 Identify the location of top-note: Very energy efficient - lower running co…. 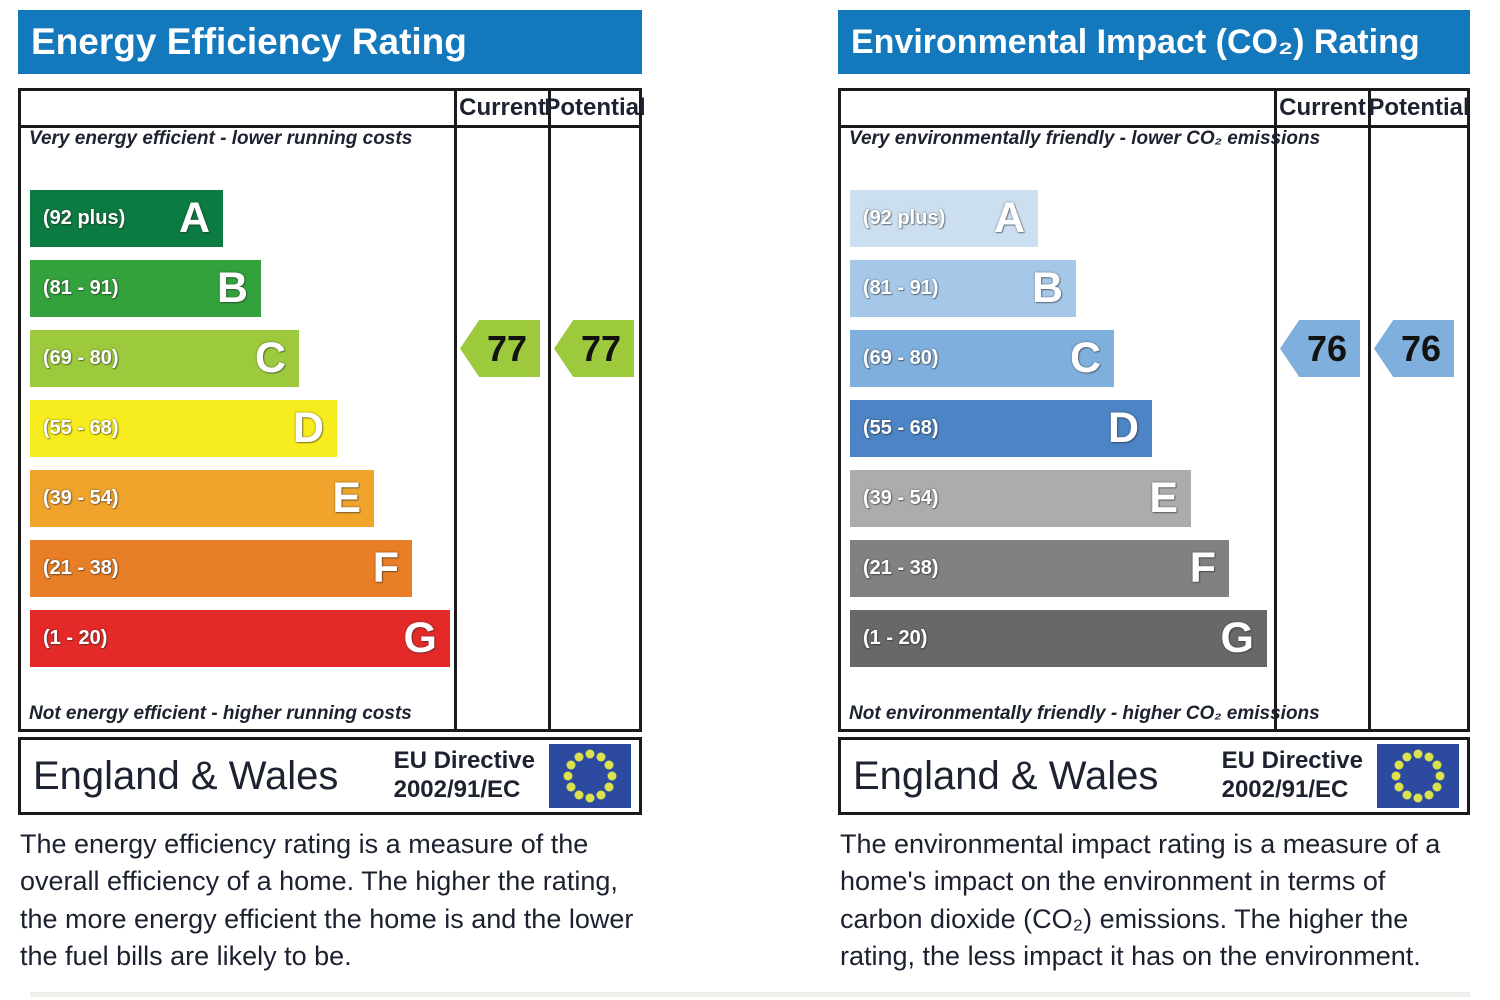
(221, 138).